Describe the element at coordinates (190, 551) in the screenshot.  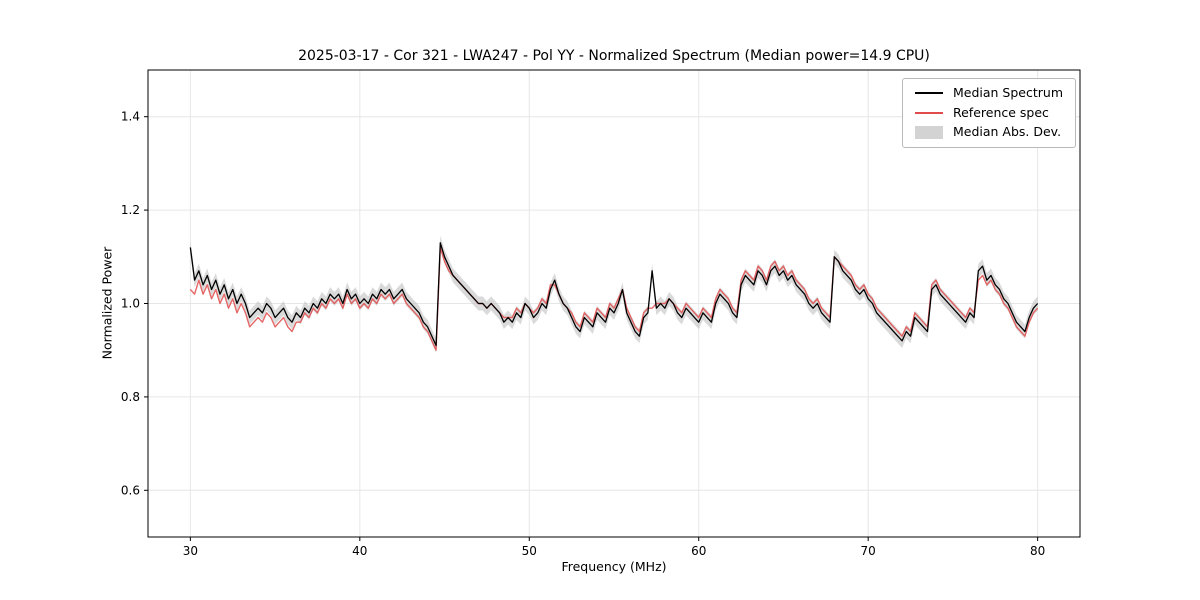
I see `x-tick-label: 30` at that location.